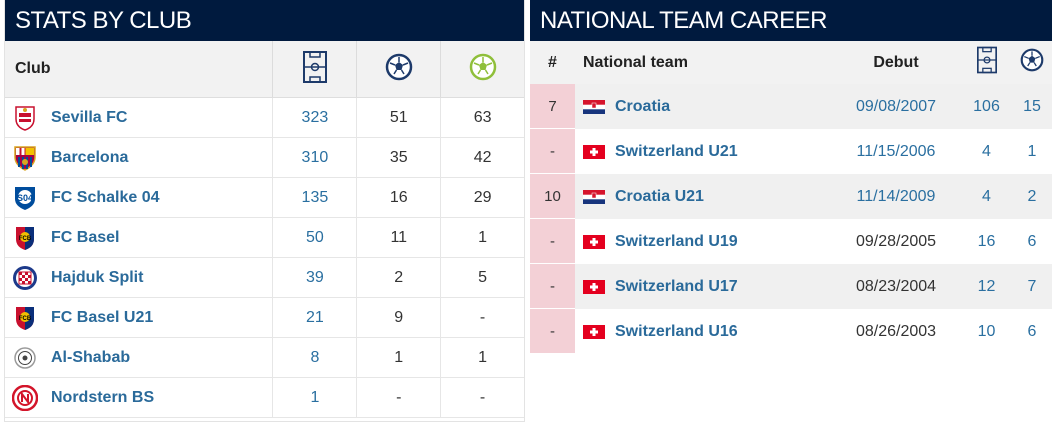 The image size is (1054, 422). Describe the element at coordinates (314, 277) in the screenshot. I see `club-apps: 39` at that location.